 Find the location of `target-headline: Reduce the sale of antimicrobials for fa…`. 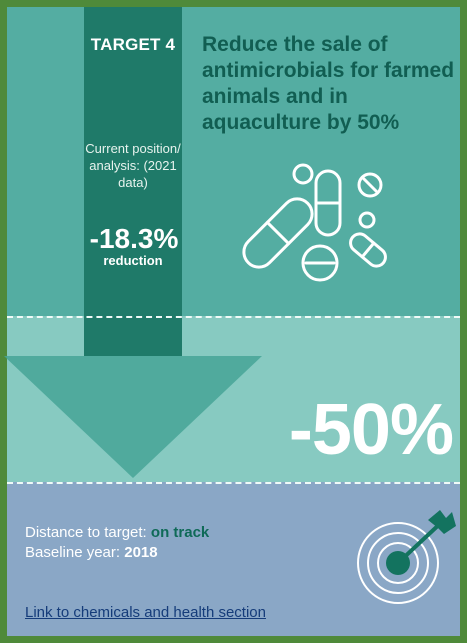

target-headline: Reduce the sale of antimicrobials for fa… is located at coordinates (328, 83).